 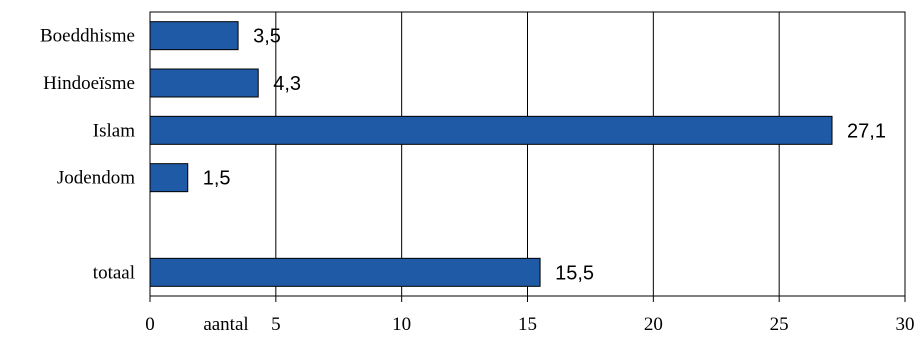 What do you see at coordinates (401, 324) in the screenshot?
I see `x-tick-label: 10` at bounding box center [401, 324].